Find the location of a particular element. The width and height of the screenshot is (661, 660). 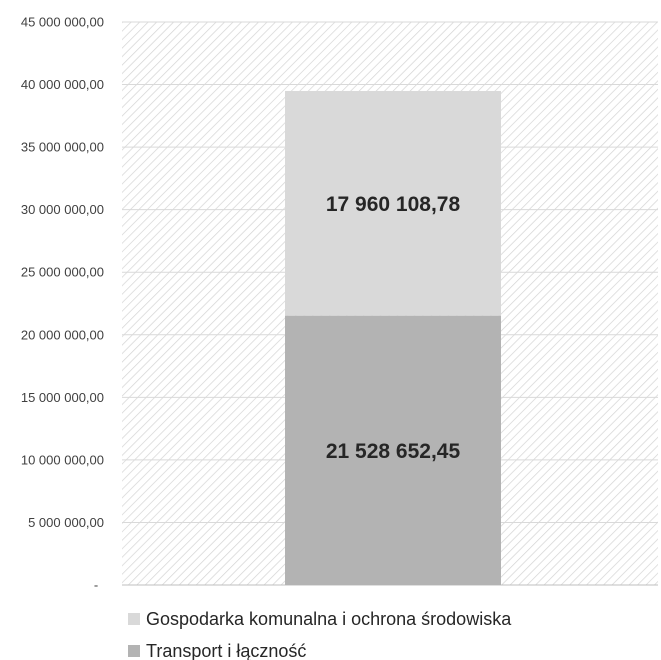

data-labels: 21 528 652,45 17 960 108,78 is located at coordinates (393, 328).